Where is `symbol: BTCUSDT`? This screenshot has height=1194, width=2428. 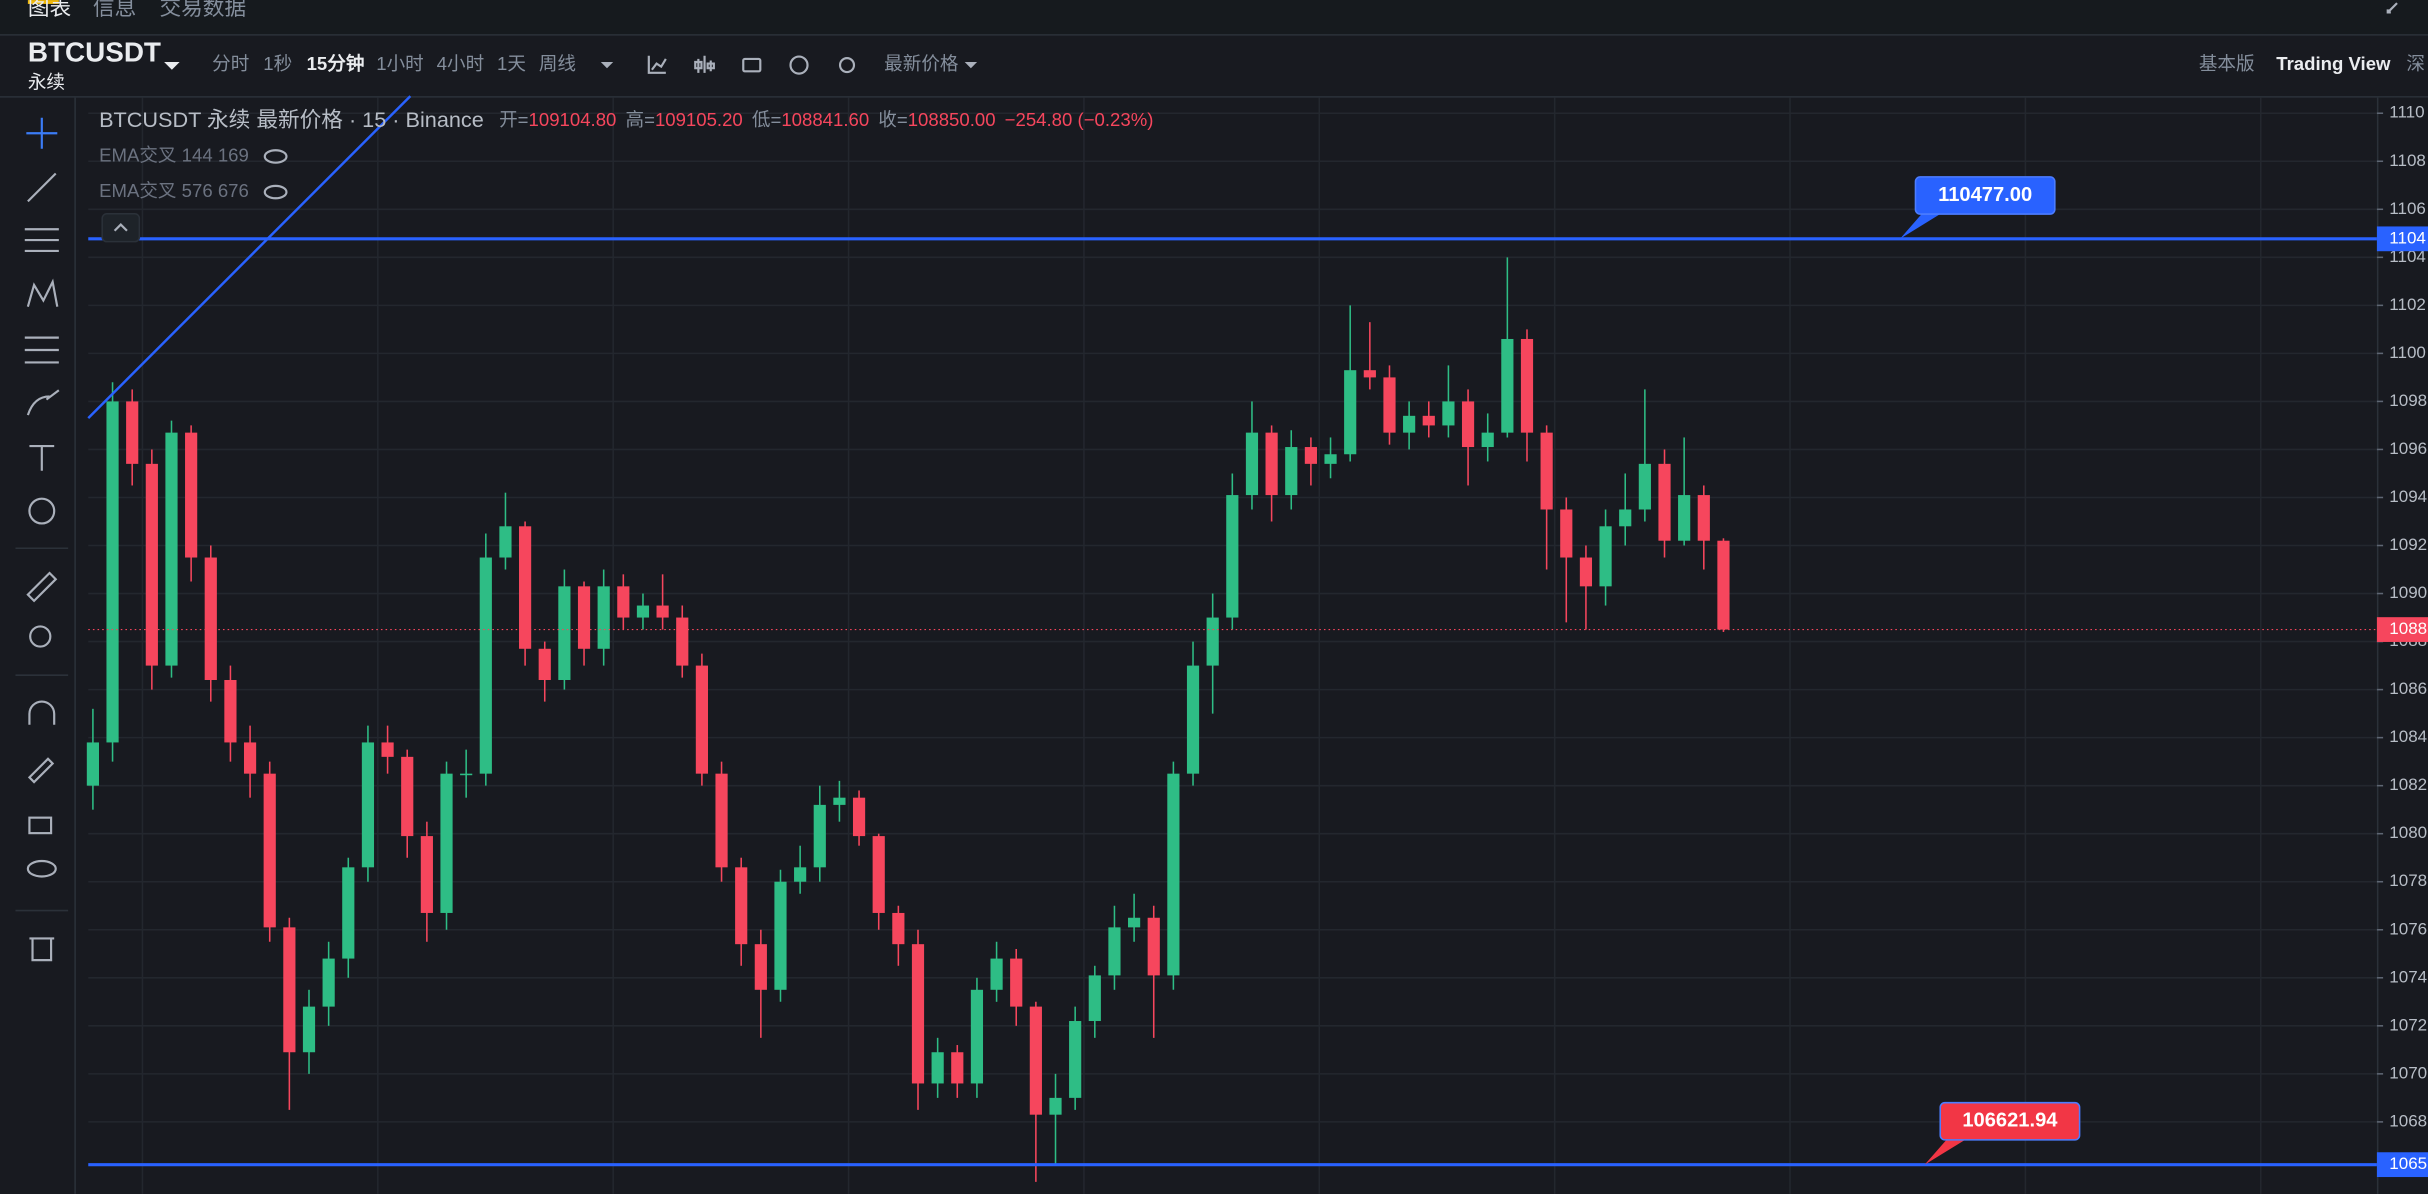 symbol: BTCUSDT is located at coordinates (94, 52).